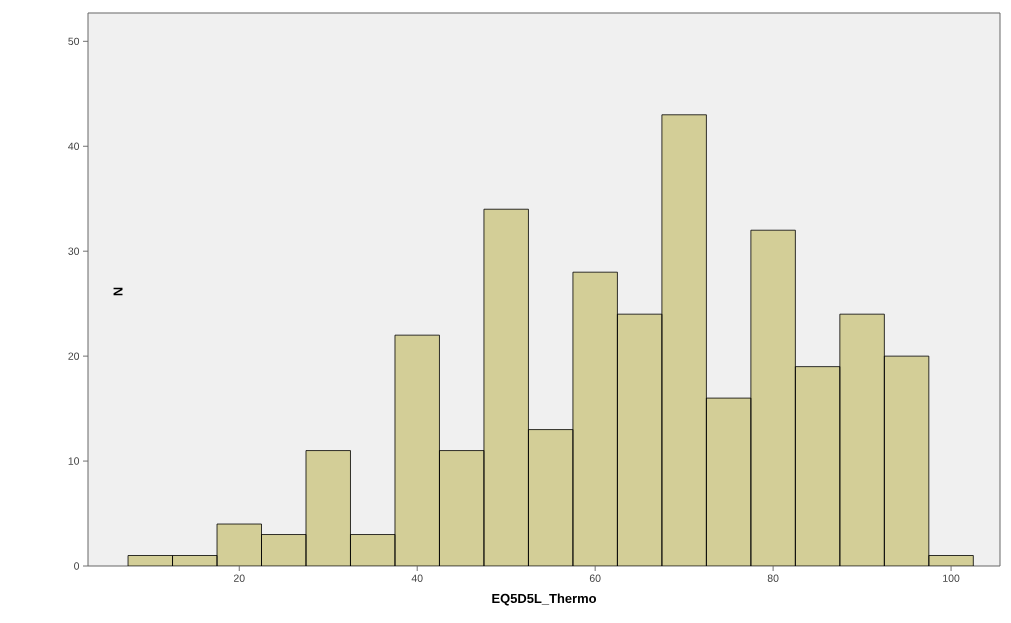 The image size is (1011, 623). What do you see at coordinates (118, 291) in the screenshot?
I see `y-axis-title: N` at bounding box center [118, 291].